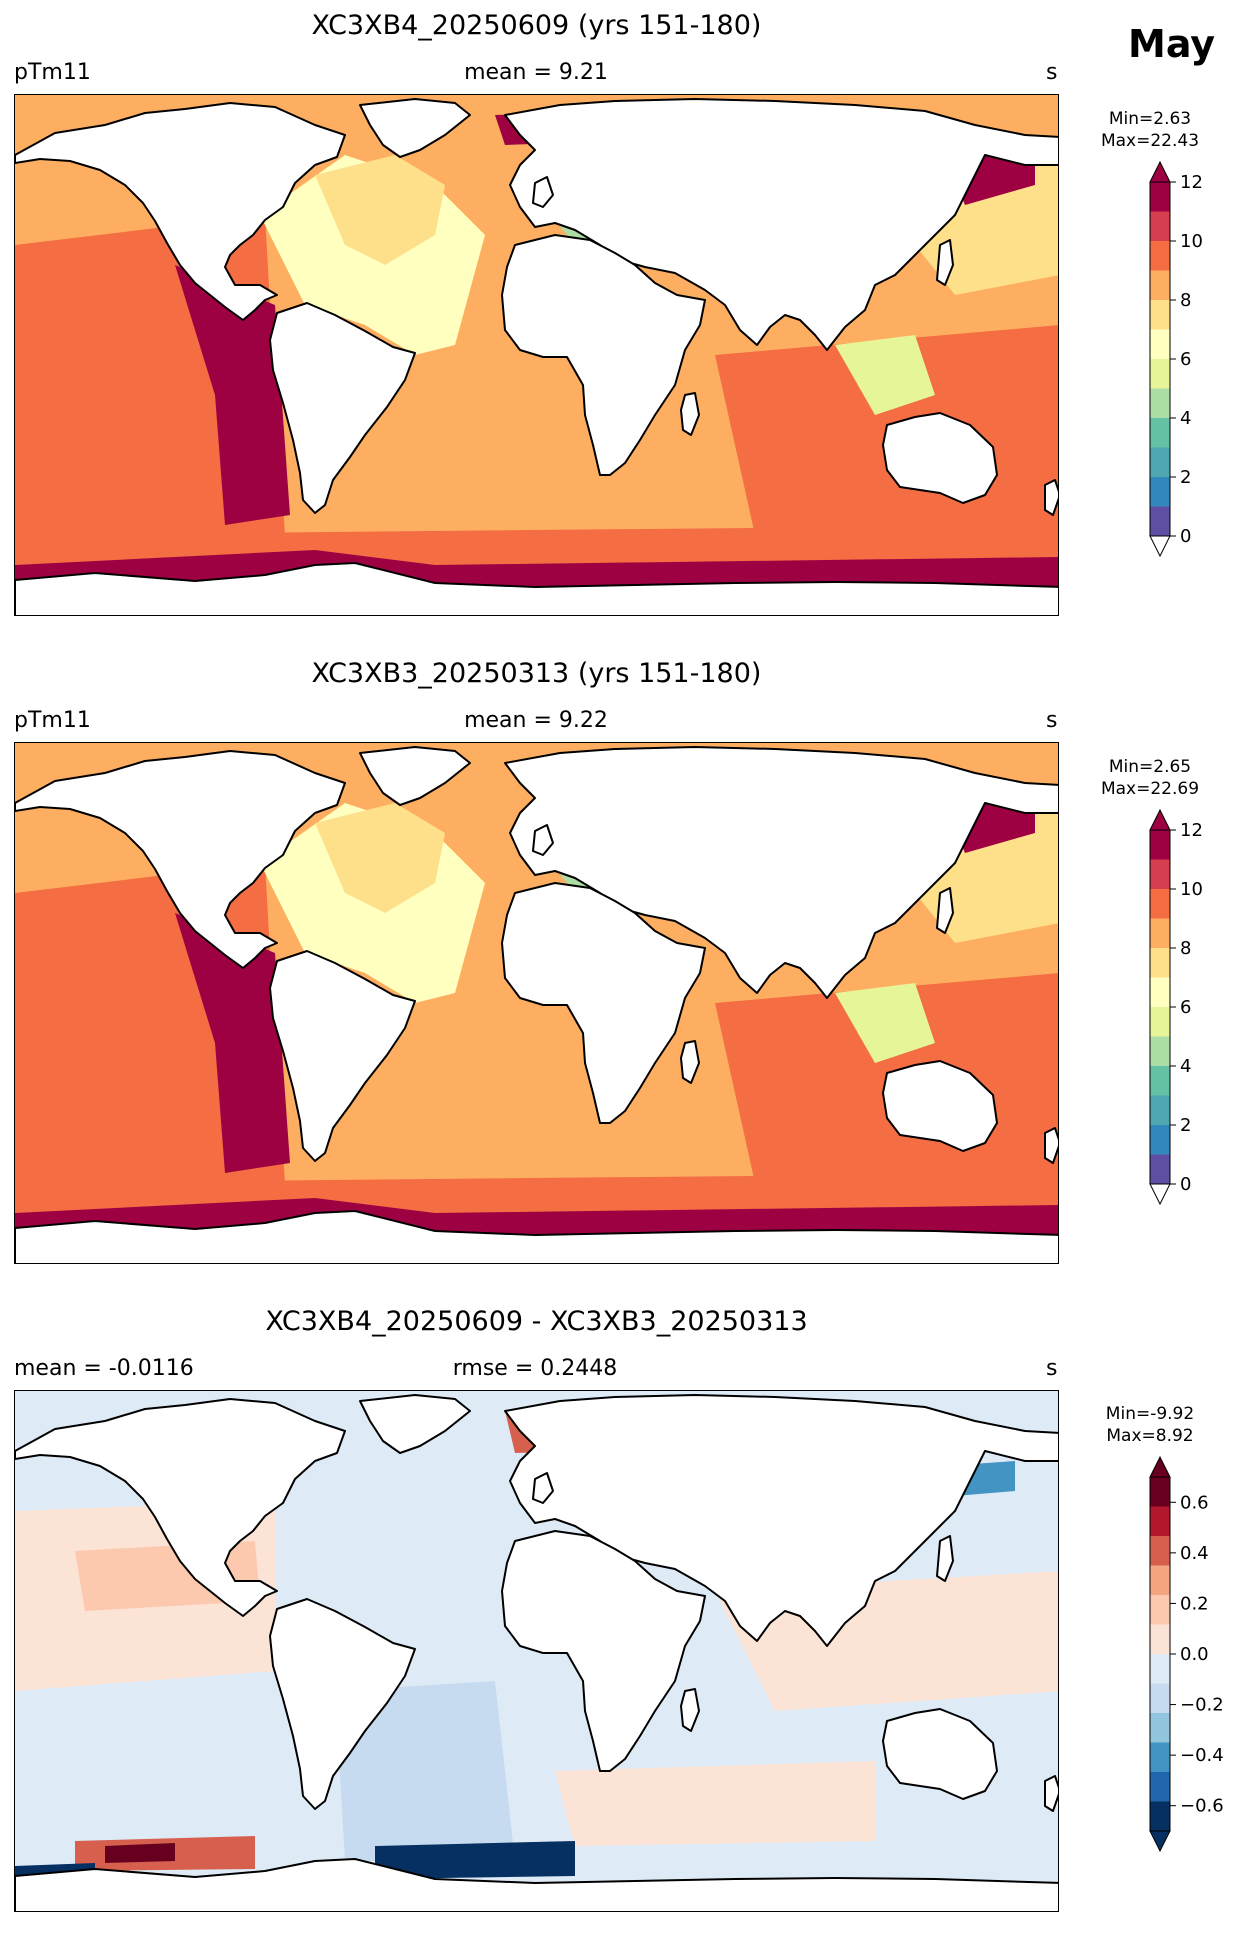  What do you see at coordinates (1150, 119) in the screenshot?
I see `panel-1-min-text: Min=2.63` at bounding box center [1150, 119].